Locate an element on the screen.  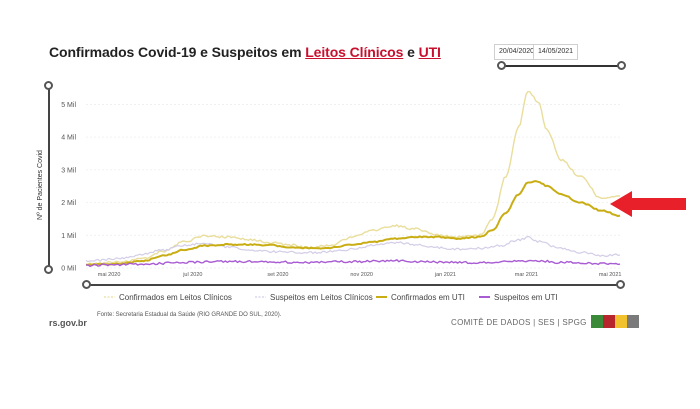
date-range-slider-start-handle is located at coordinates (501, 65).